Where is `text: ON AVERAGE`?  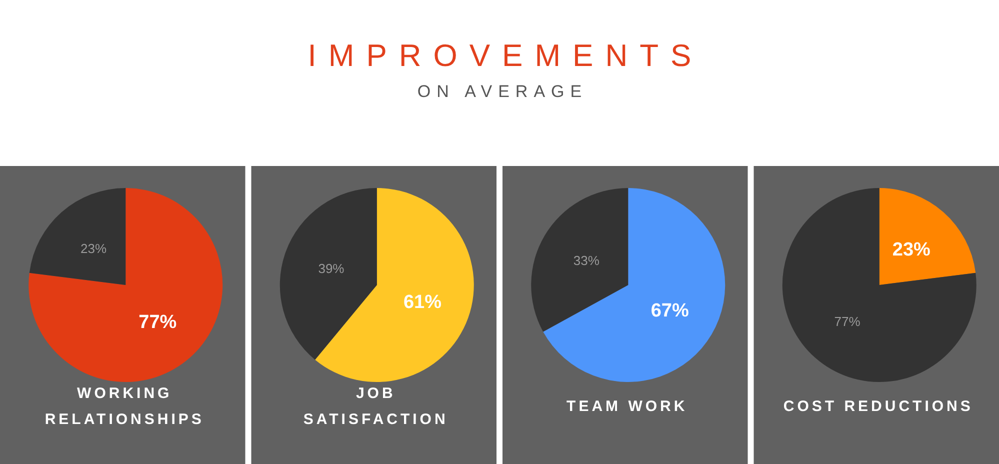
text: ON AVERAGE is located at coordinates (502, 91).